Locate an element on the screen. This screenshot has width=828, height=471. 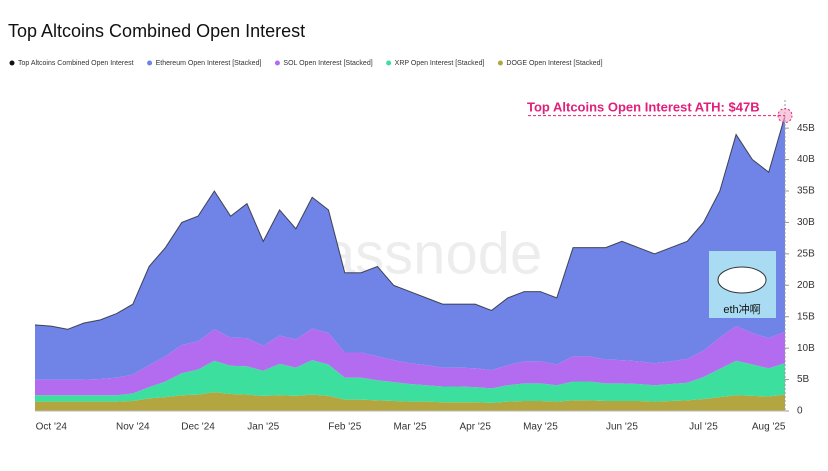
y-tick-label: 40B is located at coordinates (806, 159).